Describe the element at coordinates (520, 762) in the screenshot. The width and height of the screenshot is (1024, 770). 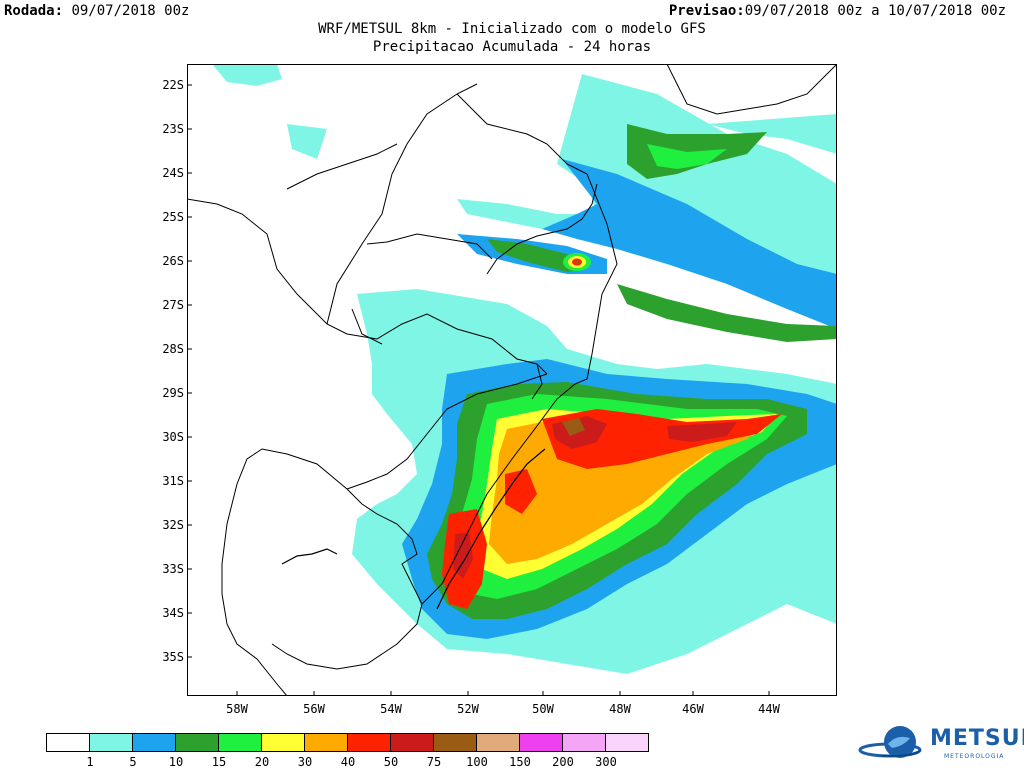
I see `colorbar-level-label: 150` at that location.